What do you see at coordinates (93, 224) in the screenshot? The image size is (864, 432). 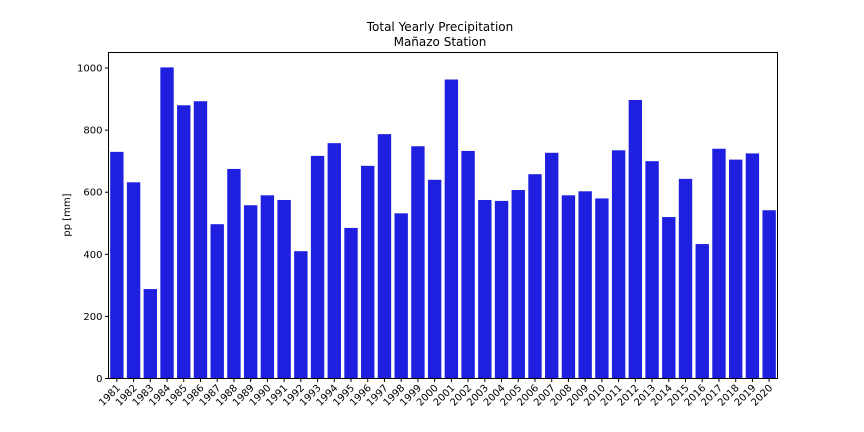 I see `y-ticks-group: 0 200 400 600 800 1000` at bounding box center [93, 224].